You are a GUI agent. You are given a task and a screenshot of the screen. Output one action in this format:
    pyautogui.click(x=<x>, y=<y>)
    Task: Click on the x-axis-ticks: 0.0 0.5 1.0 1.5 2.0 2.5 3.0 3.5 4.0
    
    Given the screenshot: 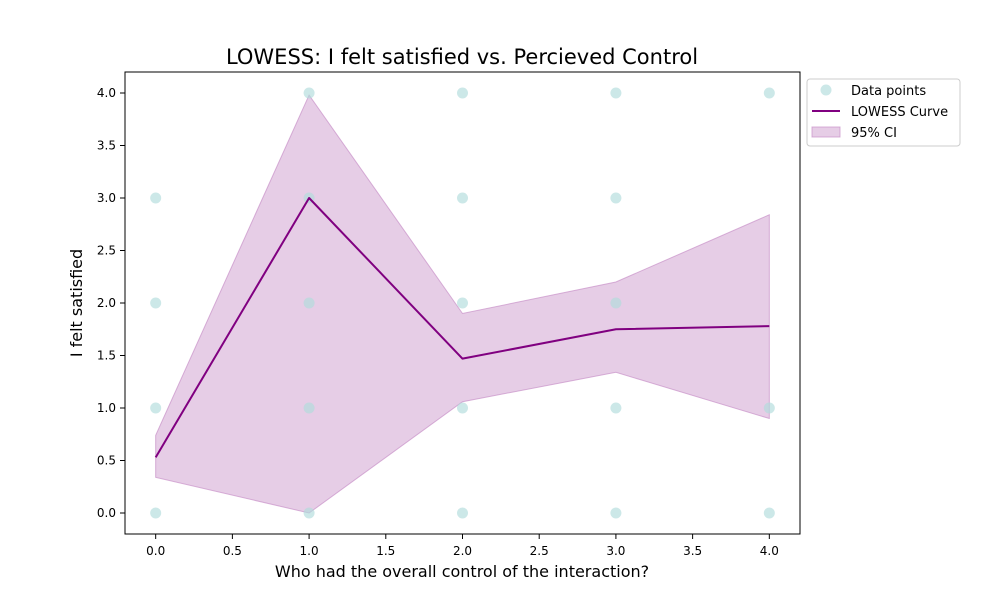 What is the action you would take?
    pyautogui.click(x=462, y=546)
    